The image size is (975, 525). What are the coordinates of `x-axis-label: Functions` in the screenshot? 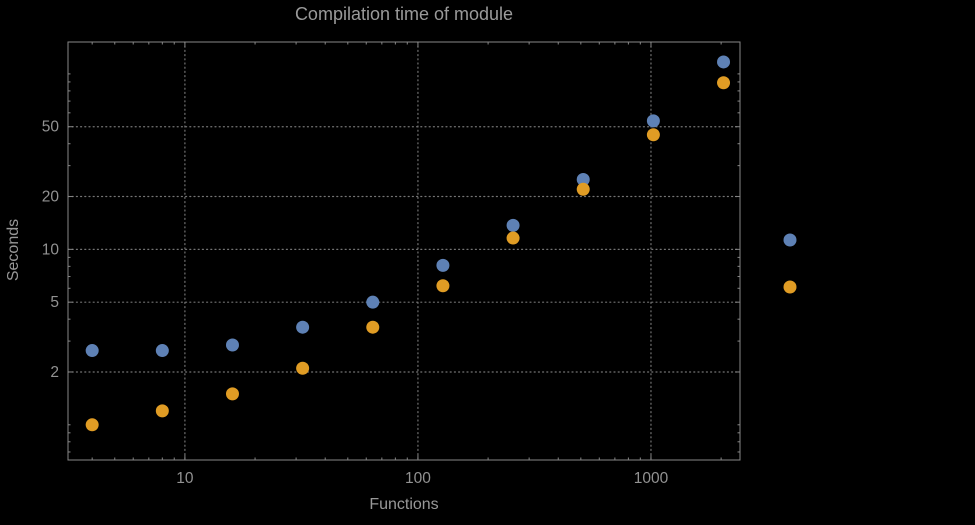 It's located at (404, 504).